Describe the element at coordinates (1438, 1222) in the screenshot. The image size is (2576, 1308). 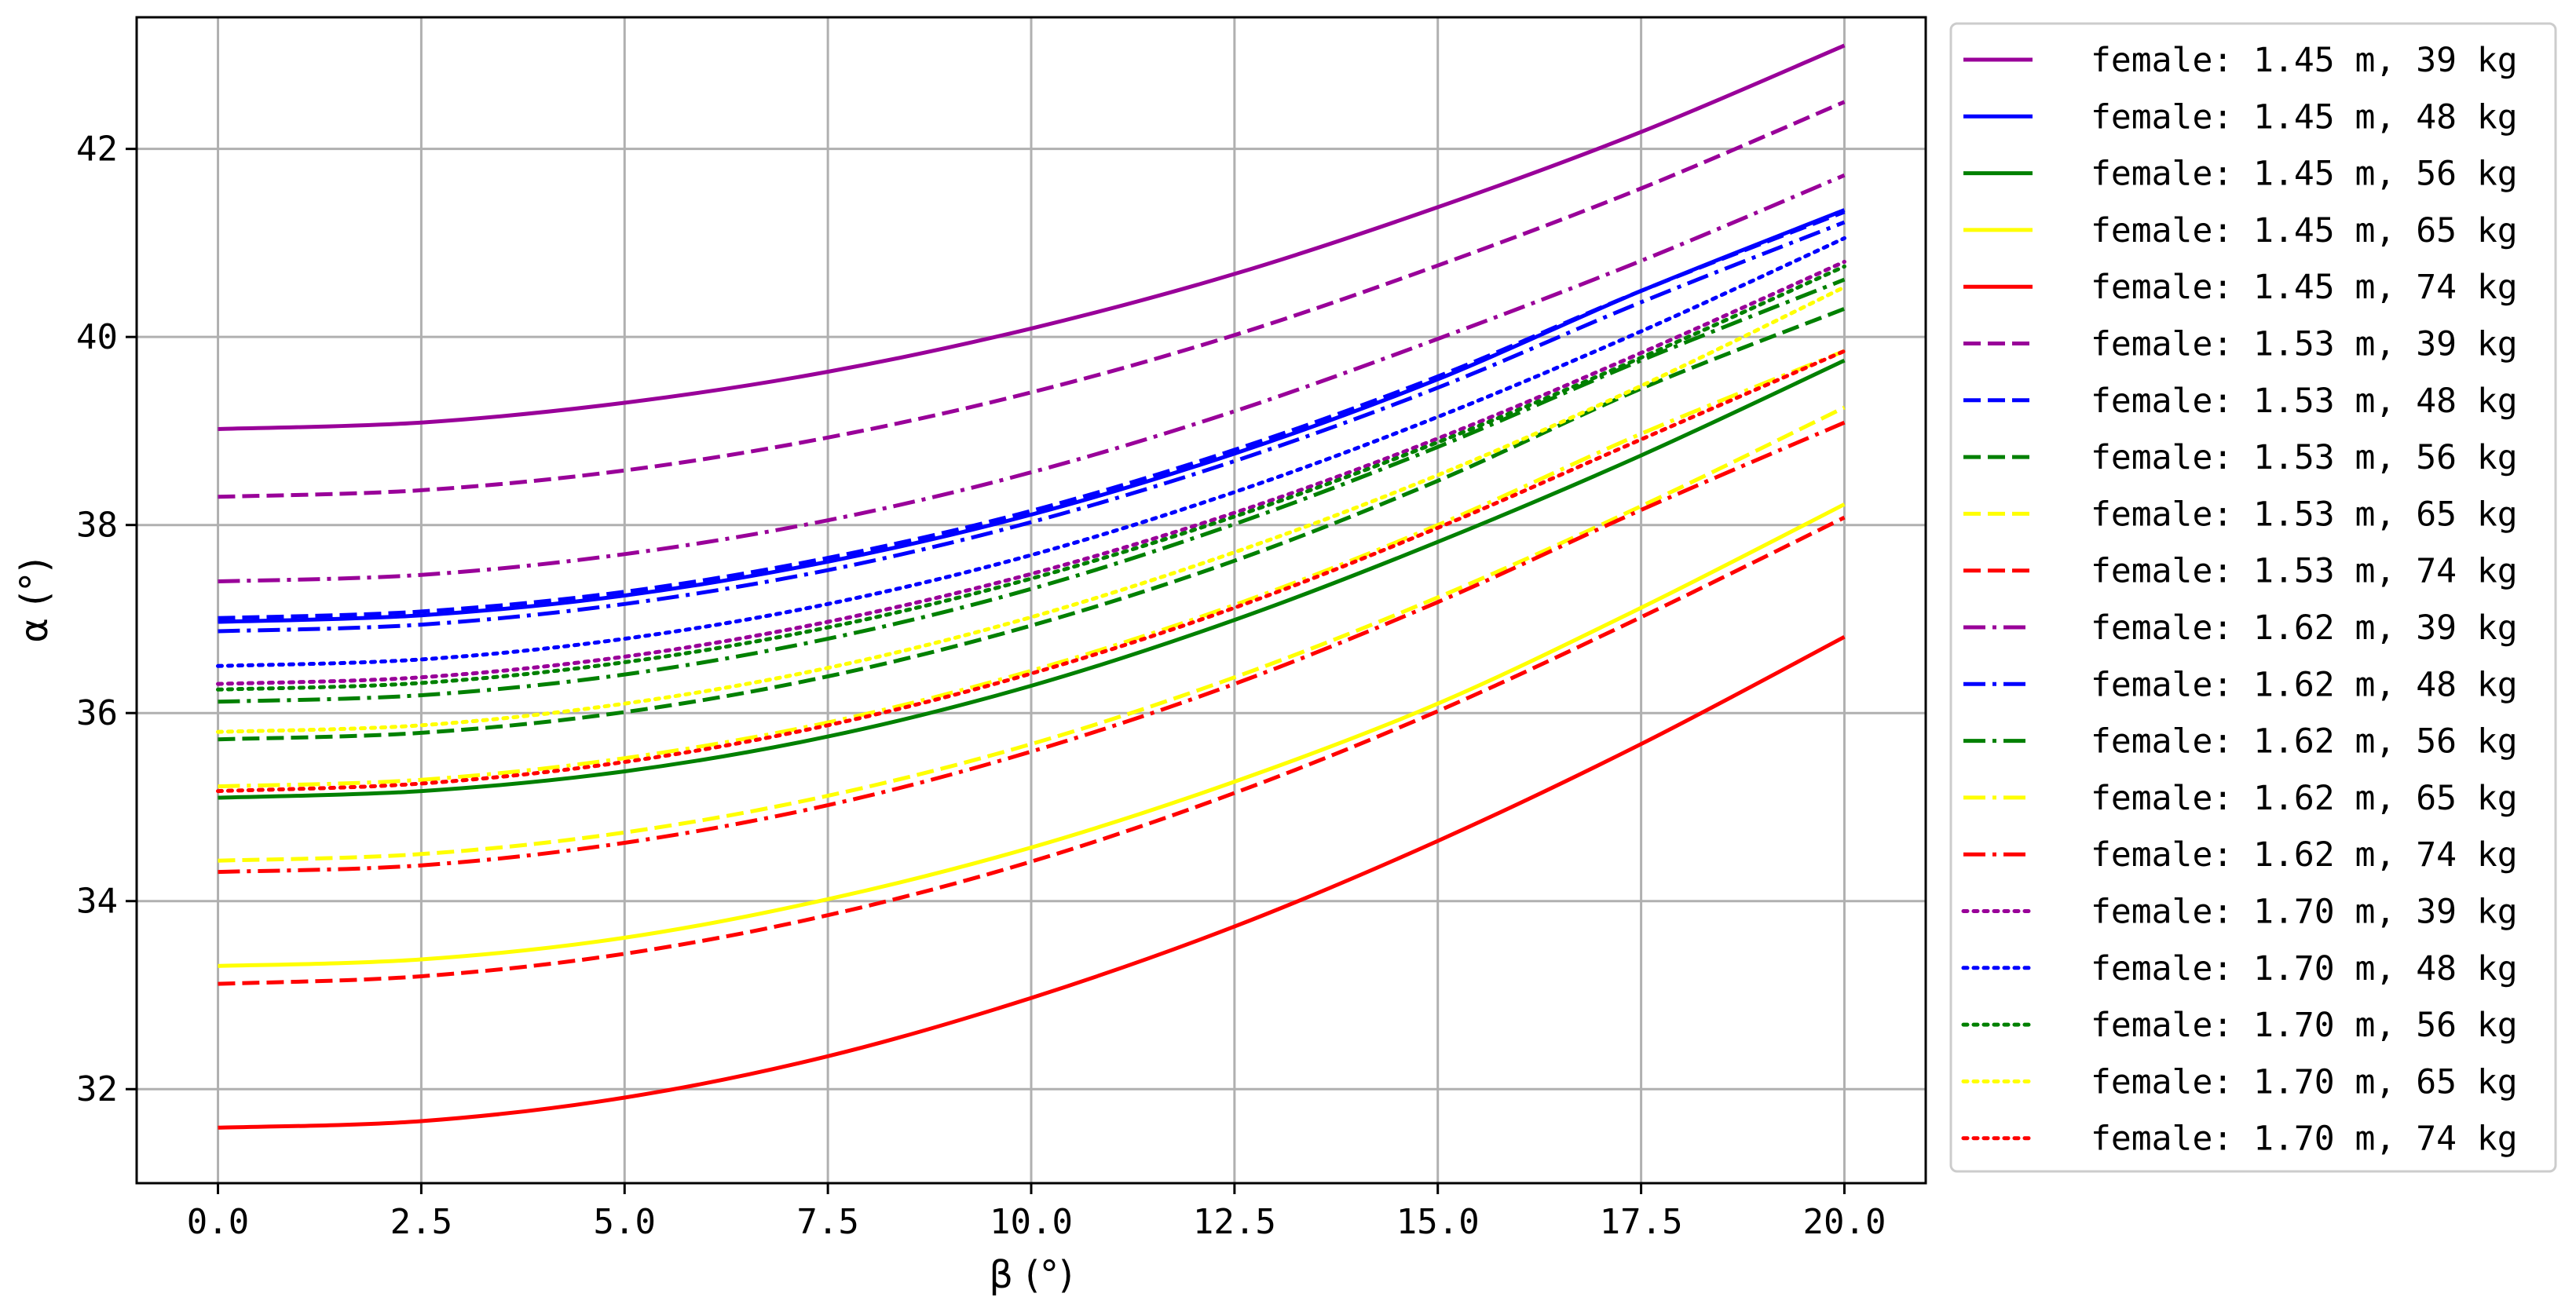
I see `x-tick-label: 15.0` at that location.